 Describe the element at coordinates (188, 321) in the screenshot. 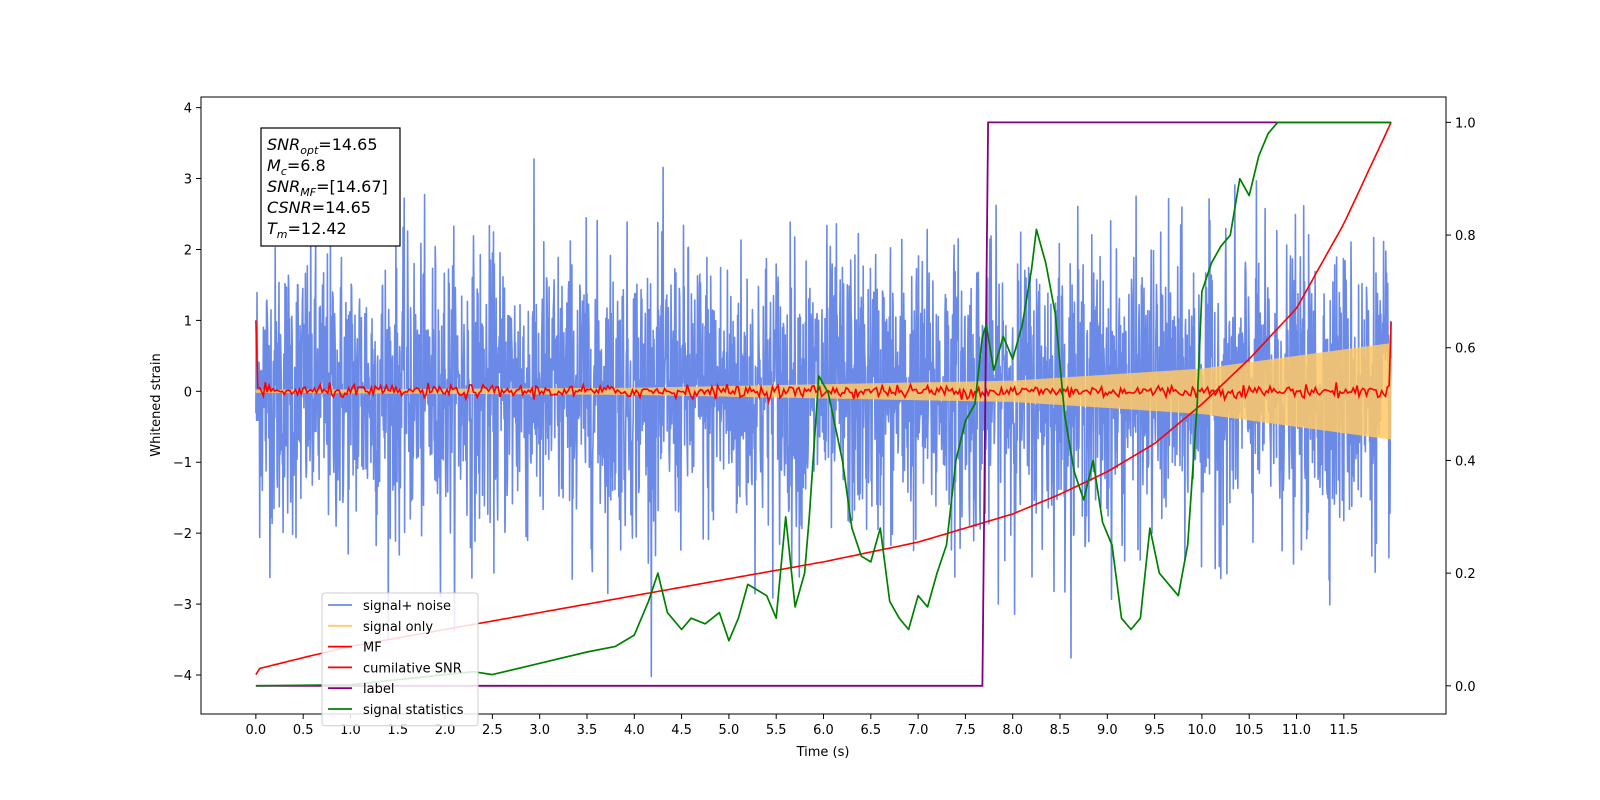

I see `y-tick-label: 1` at that location.